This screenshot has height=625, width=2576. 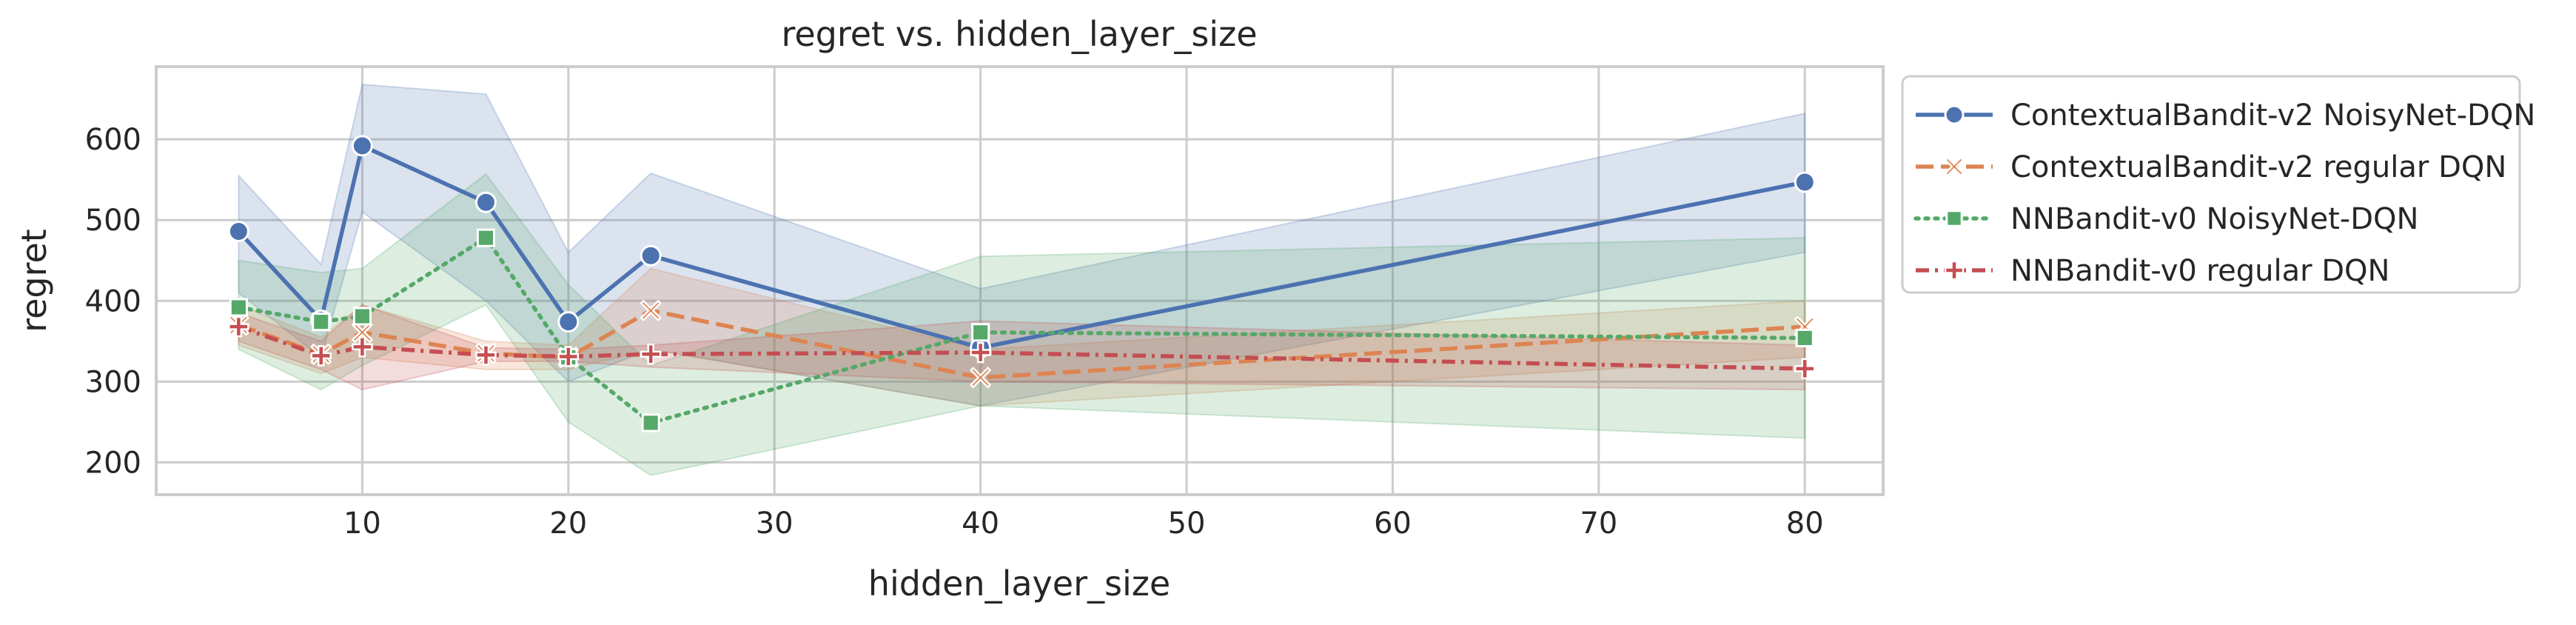 What do you see at coordinates (34, 280) in the screenshot?
I see `y-axis-title: regret` at bounding box center [34, 280].